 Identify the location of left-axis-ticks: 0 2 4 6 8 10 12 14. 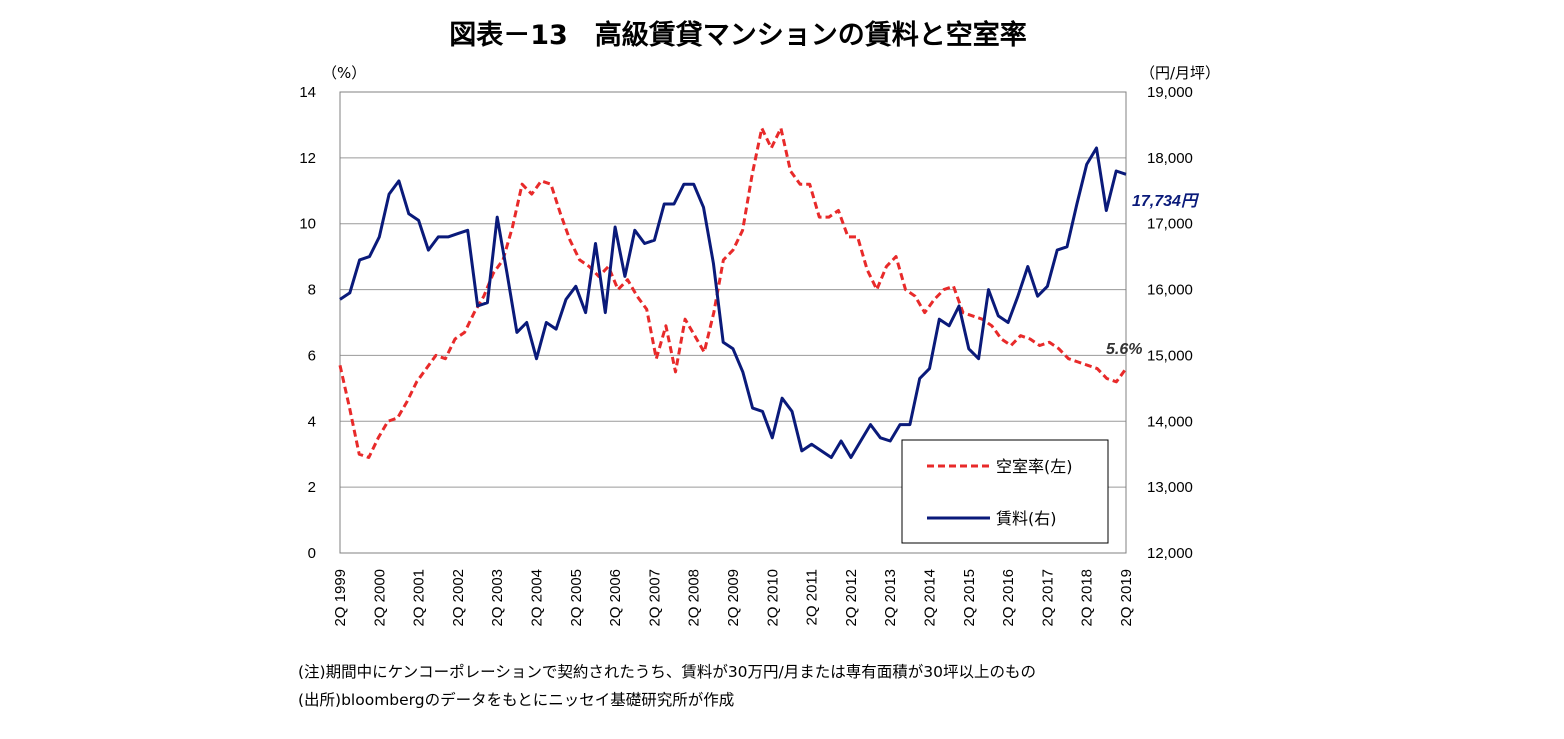
(307, 323).